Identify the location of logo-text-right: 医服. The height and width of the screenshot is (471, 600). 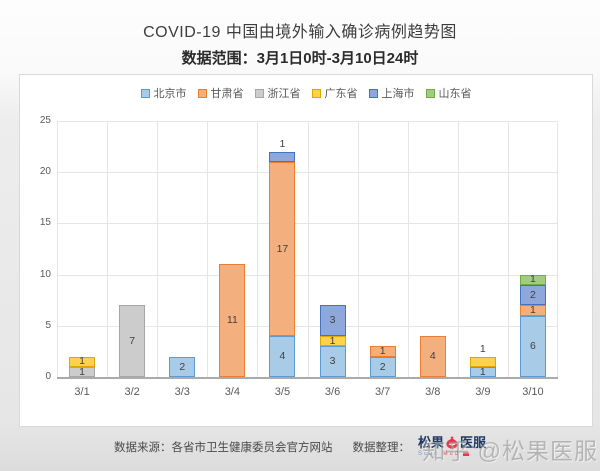
(473, 442).